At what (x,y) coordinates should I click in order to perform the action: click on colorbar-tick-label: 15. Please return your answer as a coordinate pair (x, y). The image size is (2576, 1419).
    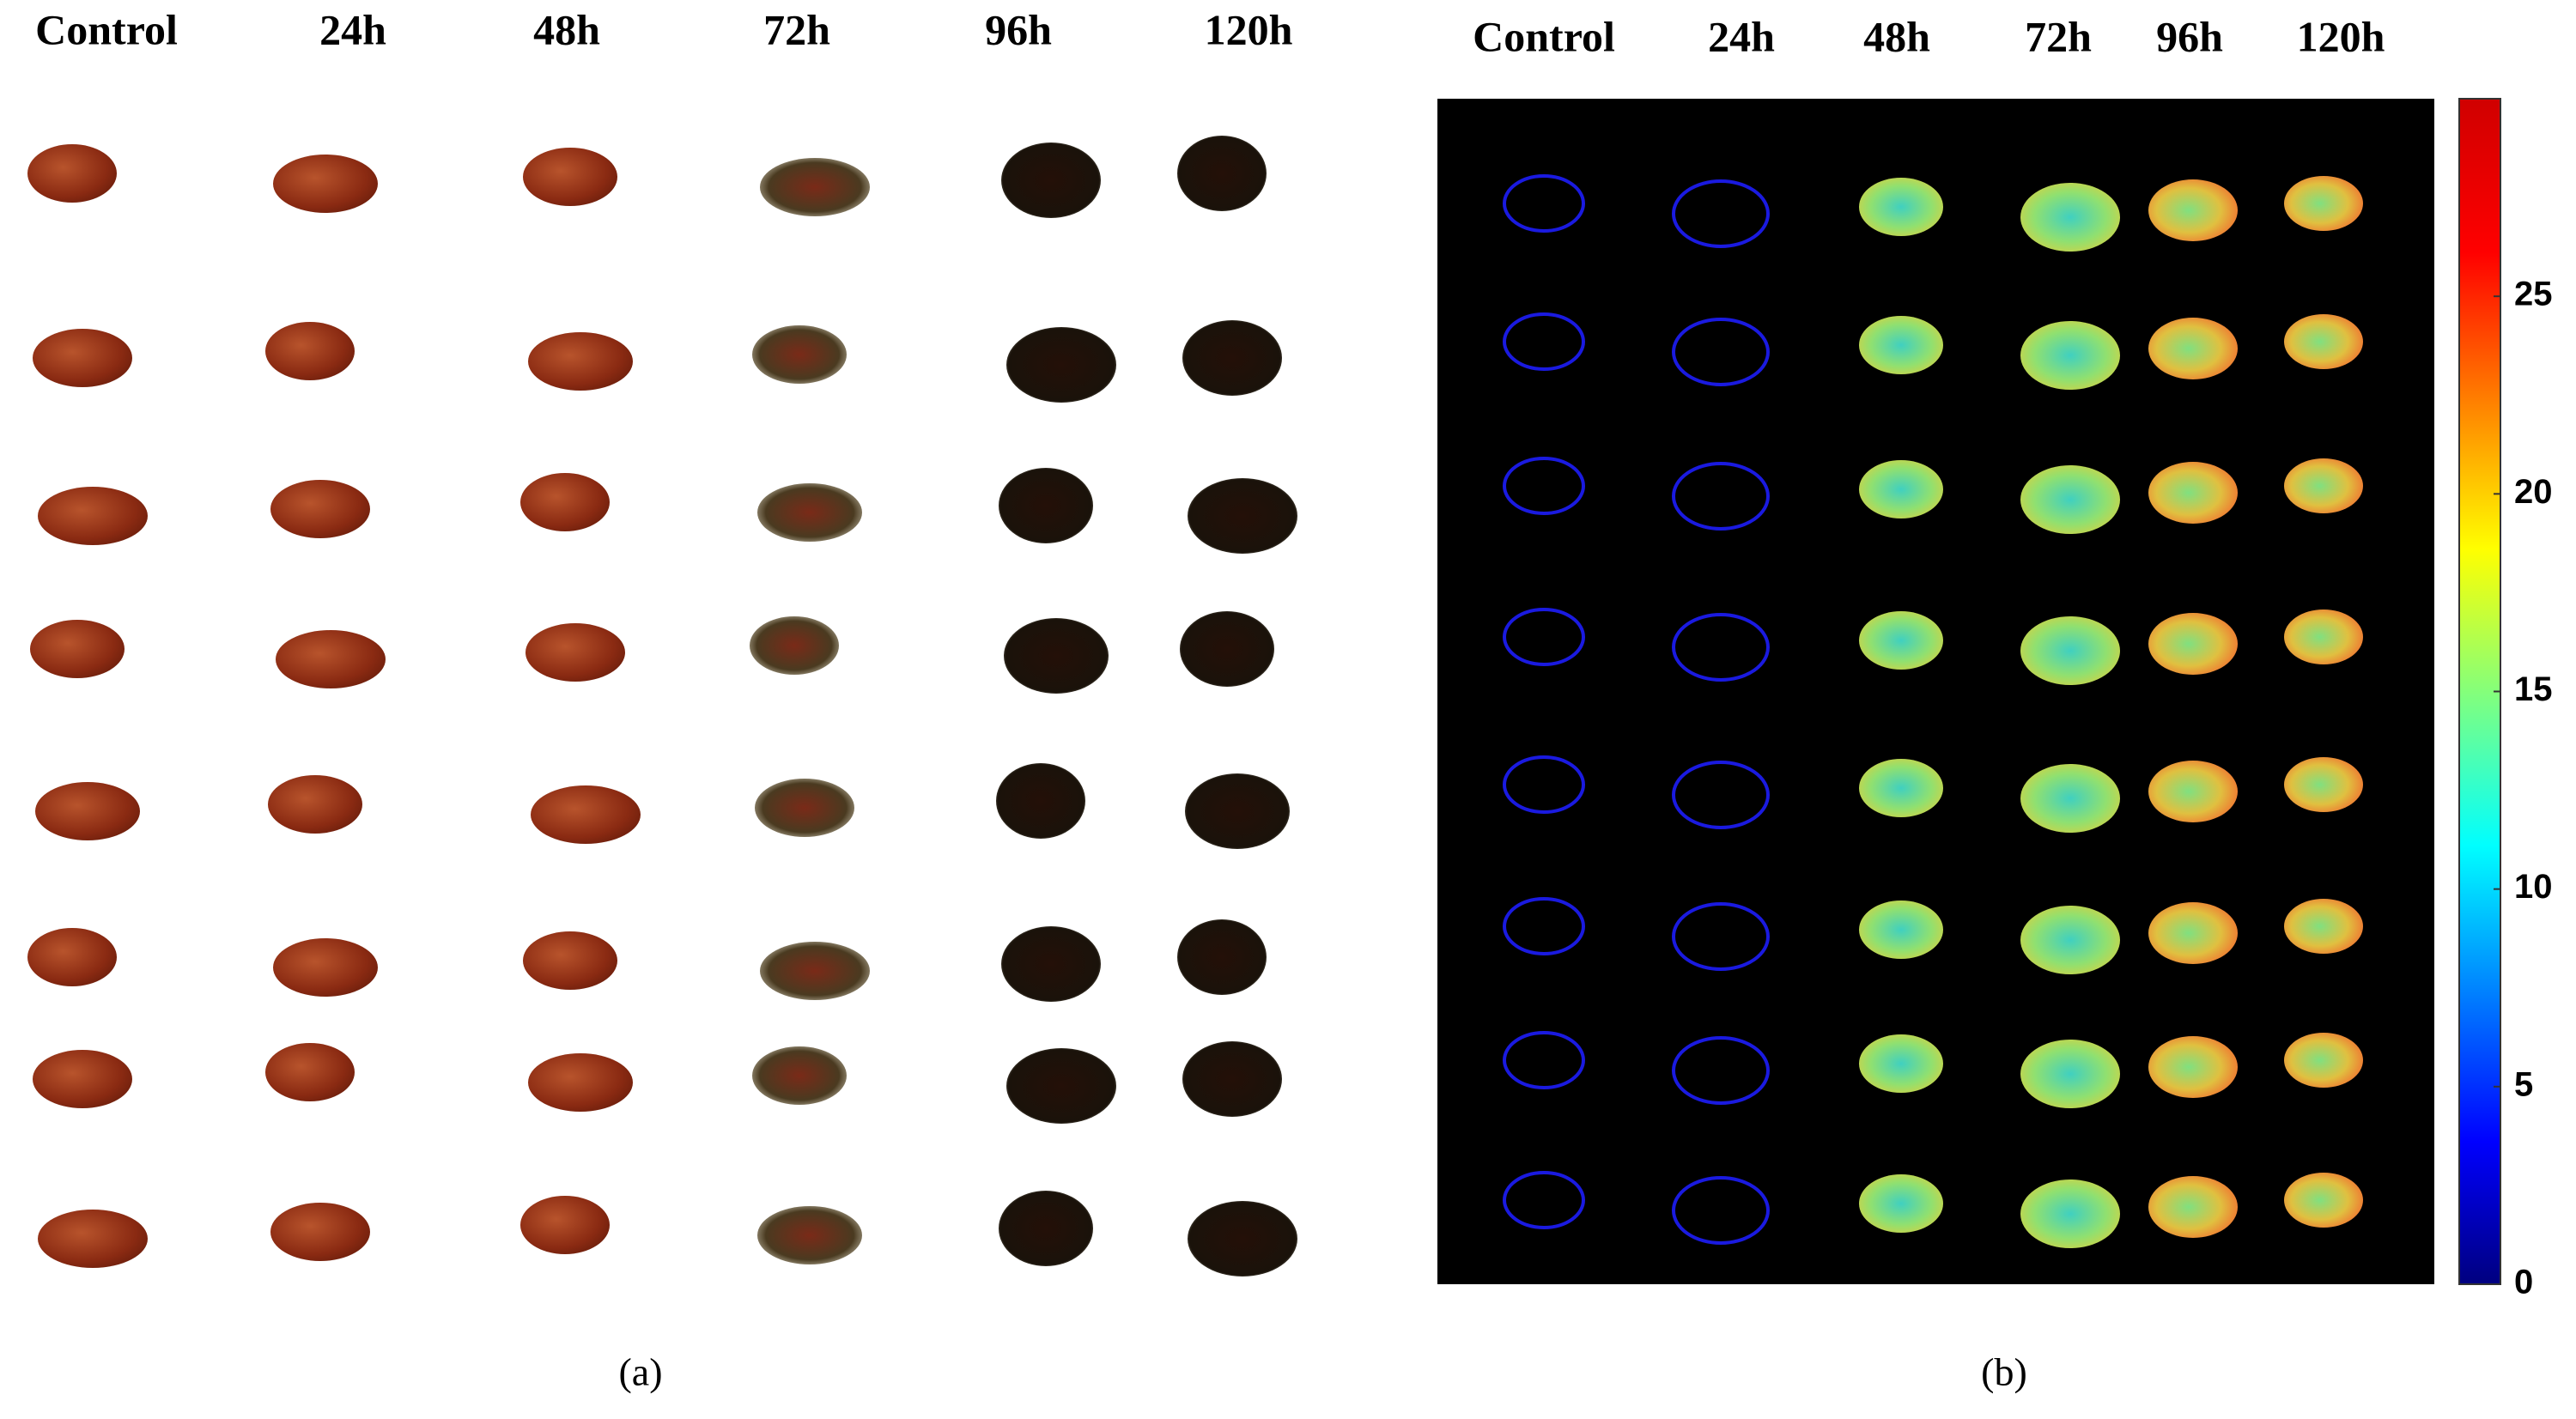
    Looking at the image, I should click on (2533, 689).